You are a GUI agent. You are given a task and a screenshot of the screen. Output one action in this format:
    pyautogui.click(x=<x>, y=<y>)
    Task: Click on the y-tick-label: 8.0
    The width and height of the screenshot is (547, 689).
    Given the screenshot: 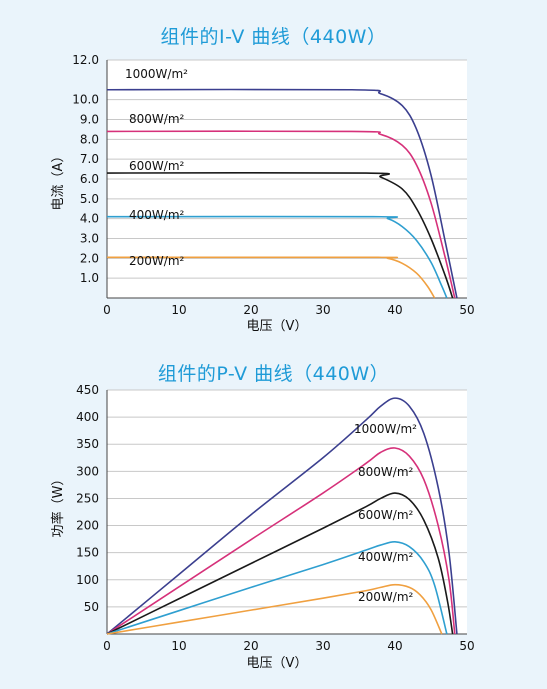 What is the action you would take?
    pyautogui.click(x=89, y=139)
    